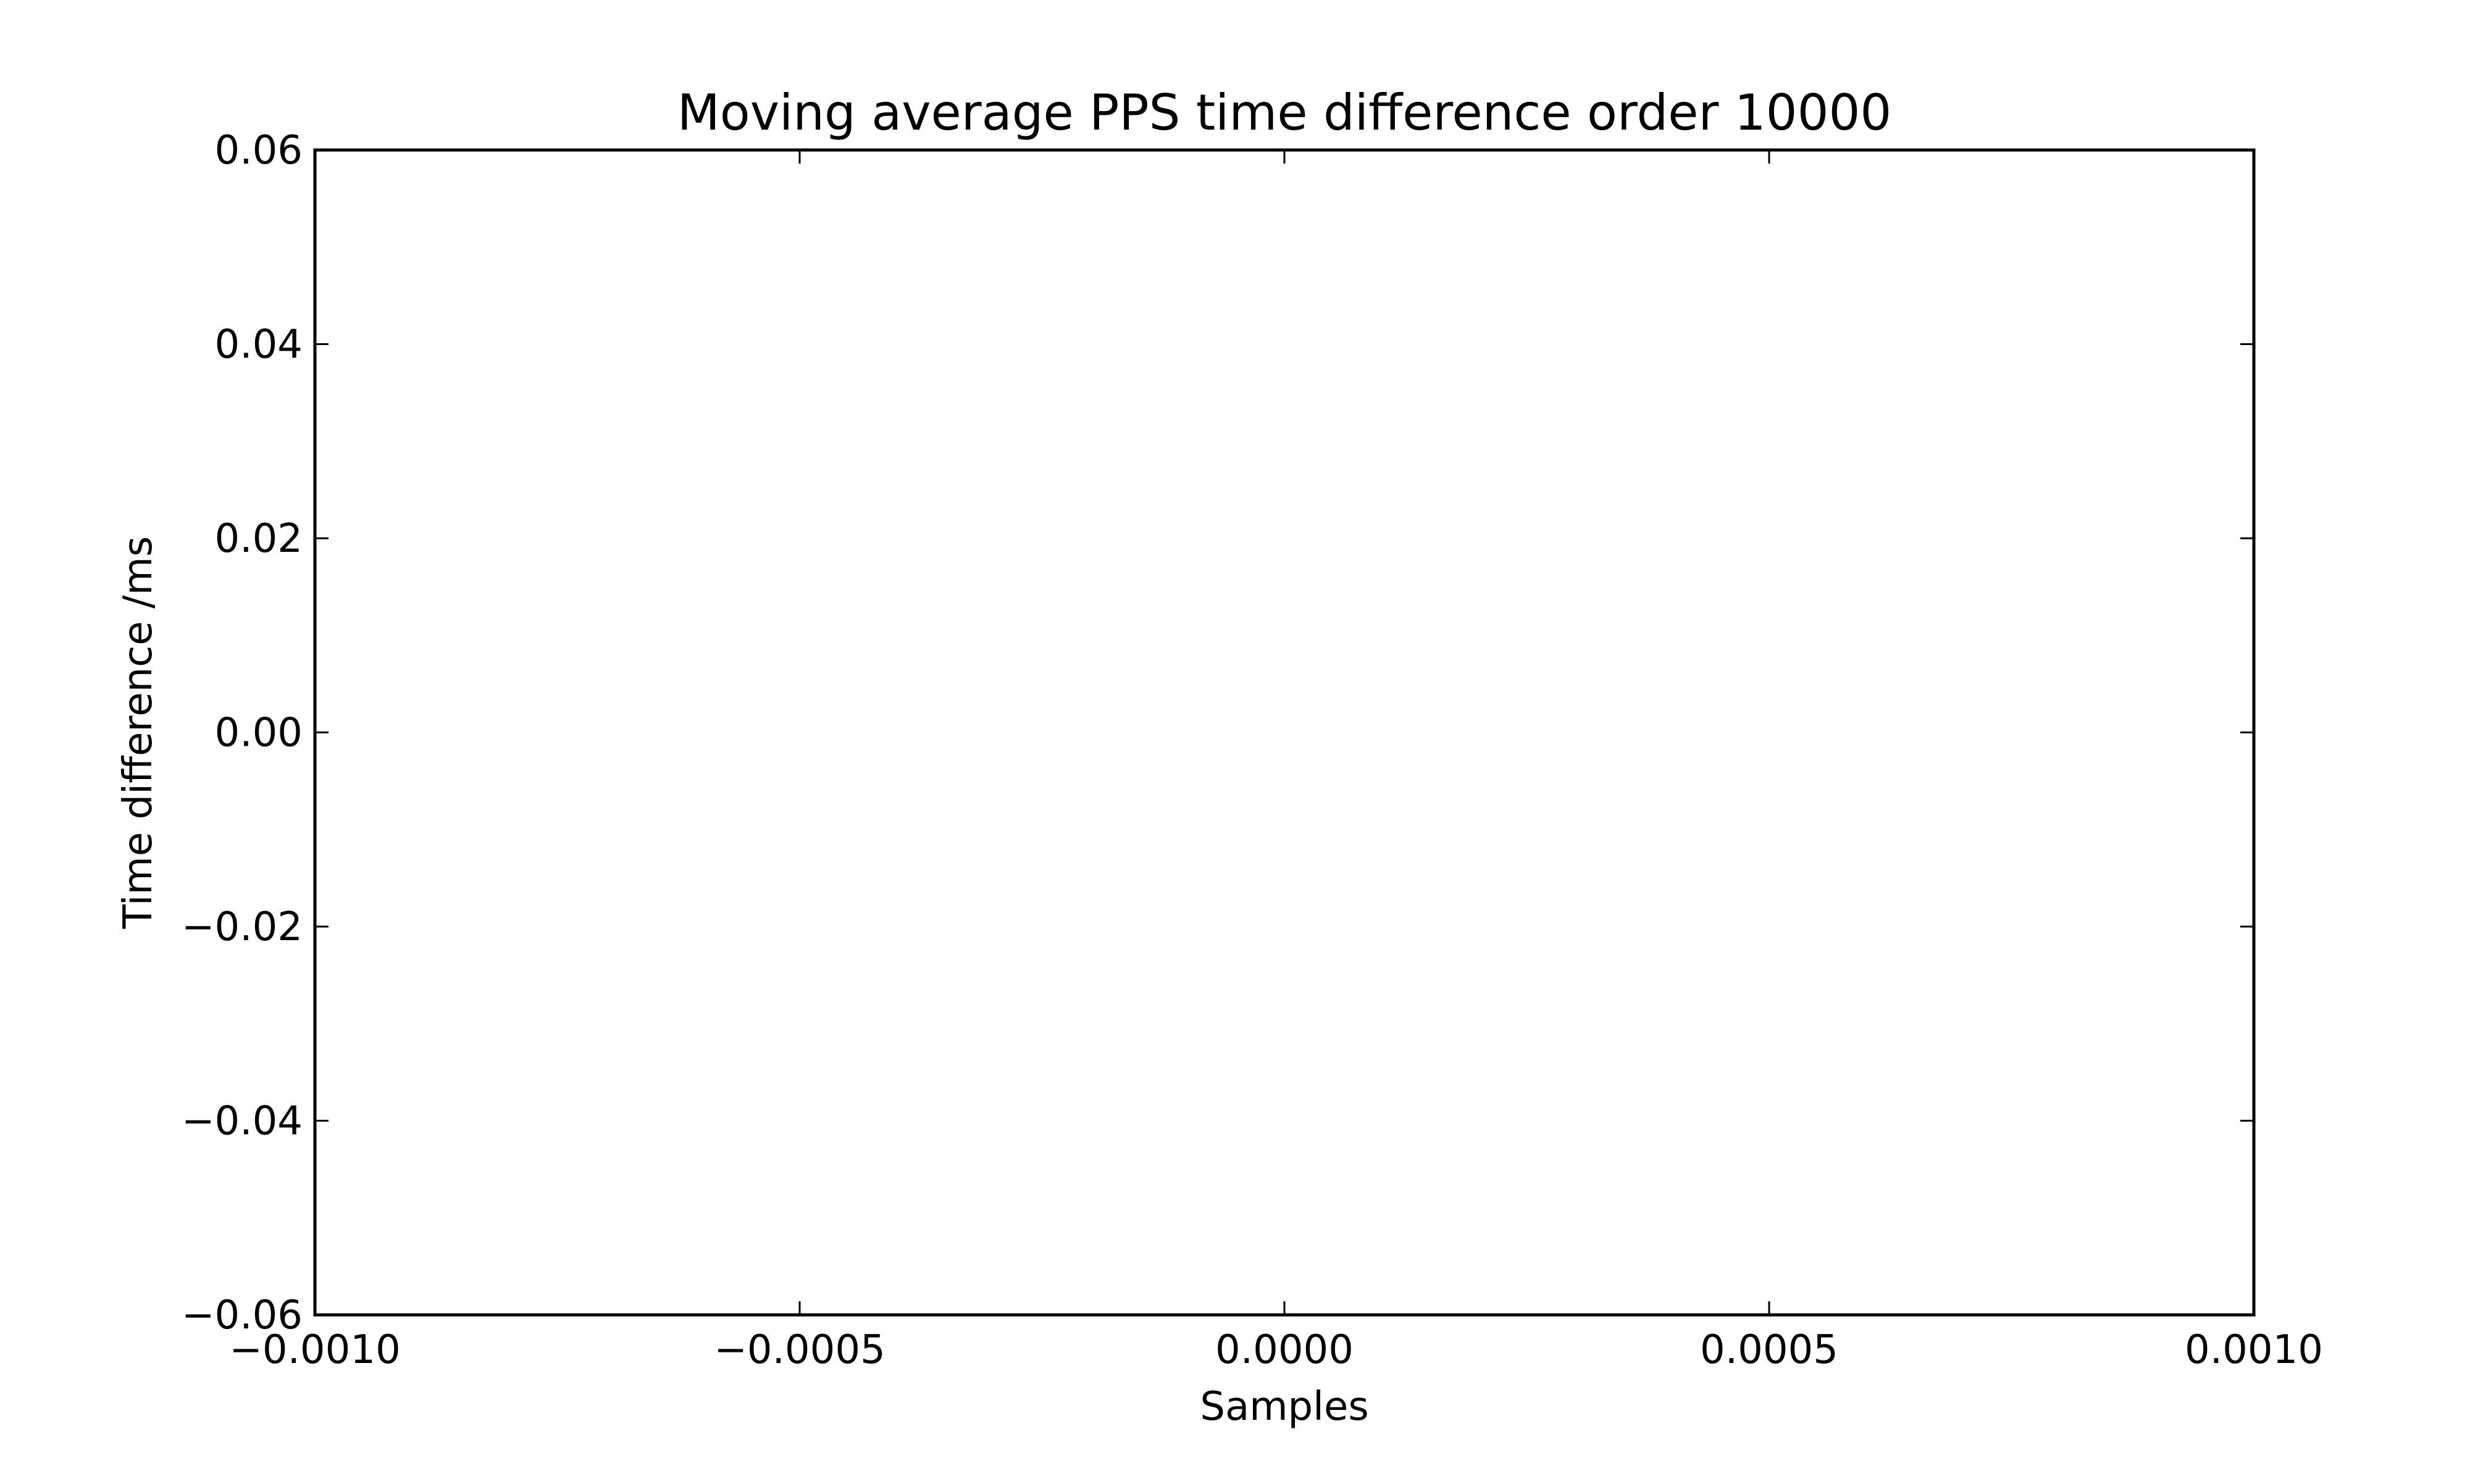 The height and width of the screenshot is (1484, 2470). I want to click on x-tick-label: −0.0010, so click(315, 1350).